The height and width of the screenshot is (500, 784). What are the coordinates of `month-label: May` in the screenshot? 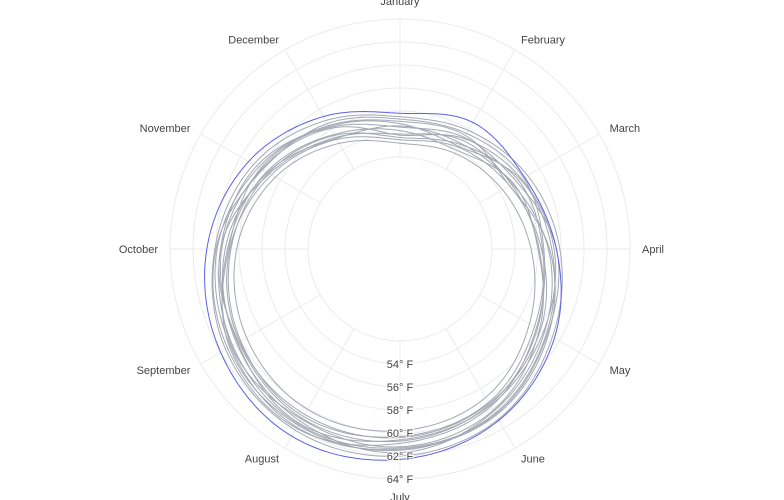 It's located at (620, 371).